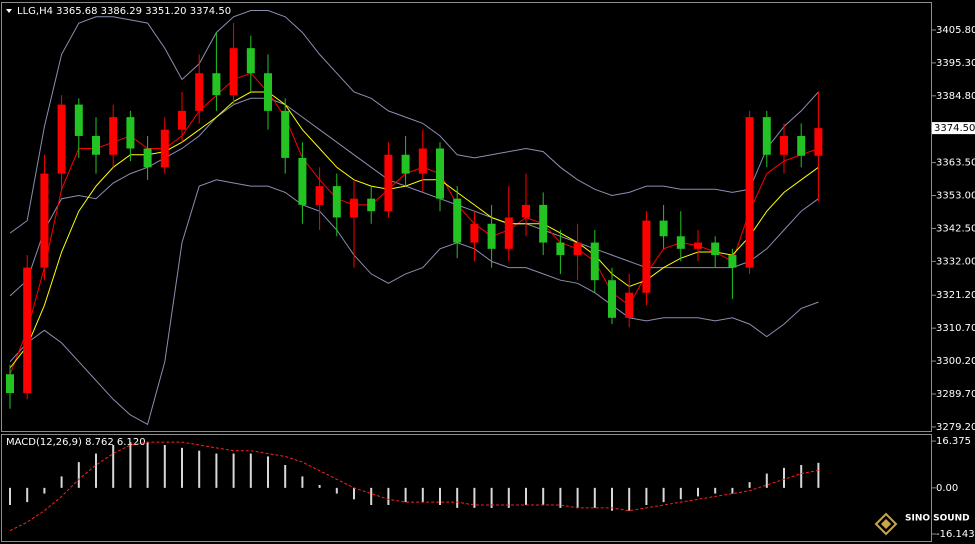 This screenshot has height=544, width=975. Describe the element at coordinates (953, 441) in the screenshot. I see `y-tick-label: 16.375` at that location.